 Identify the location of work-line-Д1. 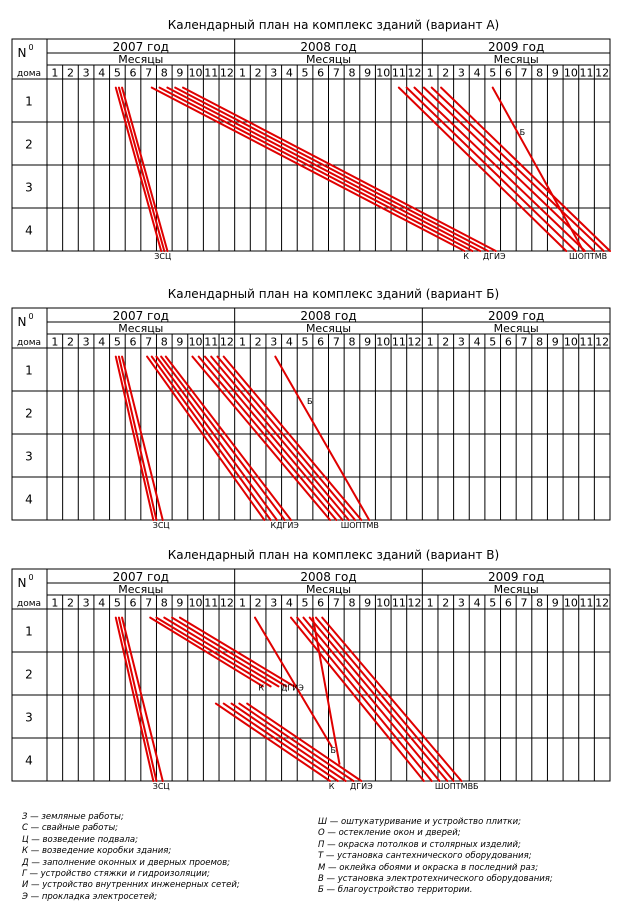
(213, 652).